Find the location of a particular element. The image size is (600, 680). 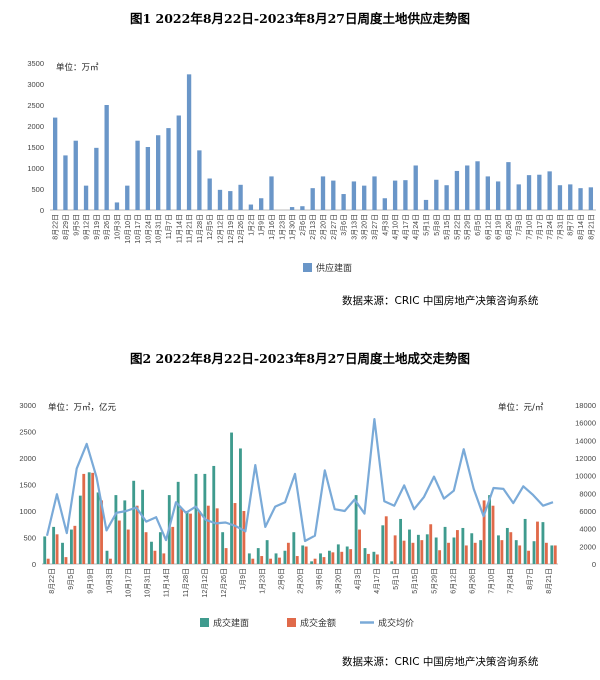

y-tick-label-left: 1000 is located at coordinates (27, 511).